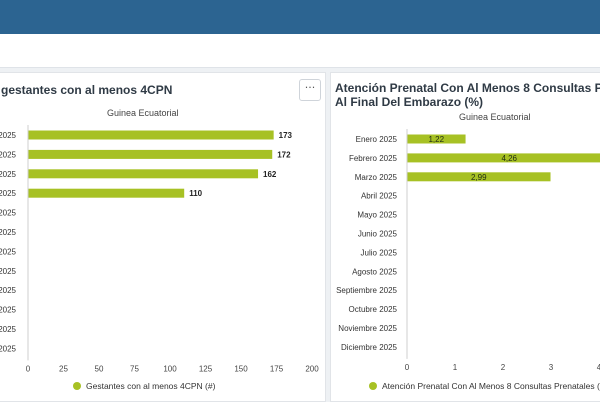 The image size is (600, 402). Describe the element at coordinates (134, 368) in the screenshot. I see `x-tick-label: 75` at that location.